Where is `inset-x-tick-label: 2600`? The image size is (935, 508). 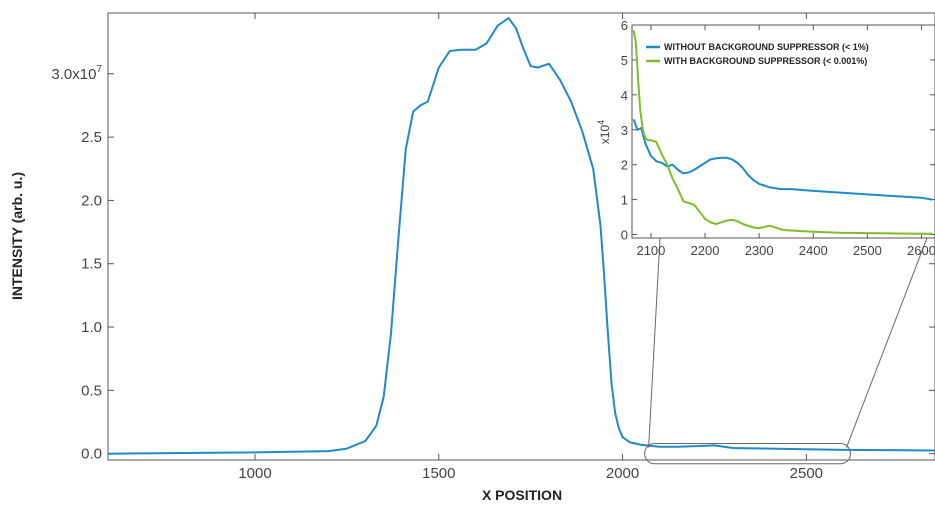
inset-x-tick-label: 2600 is located at coordinates (921, 250).